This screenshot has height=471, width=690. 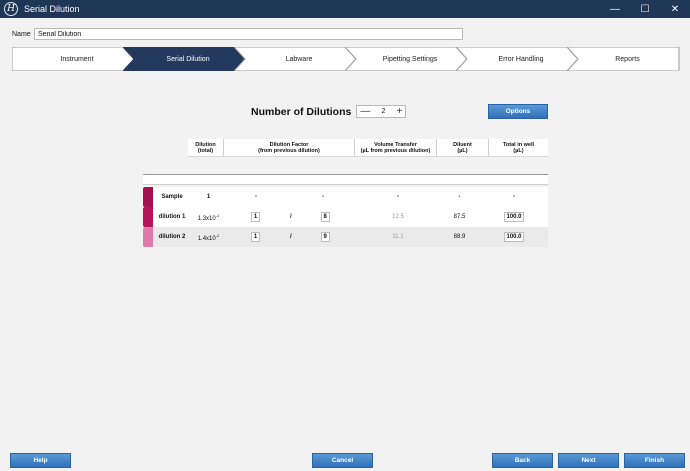 What do you see at coordinates (654, 460) in the screenshot?
I see `finish-button: Finish` at bounding box center [654, 460].